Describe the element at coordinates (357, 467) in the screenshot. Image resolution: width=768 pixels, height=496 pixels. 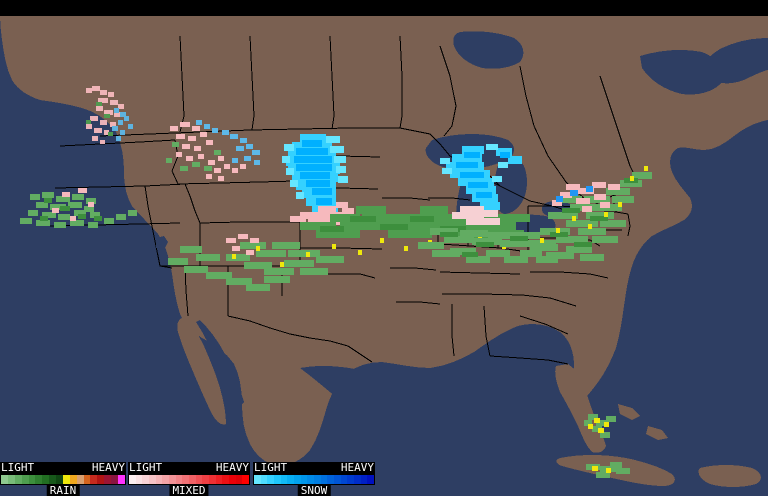
I see `legend-heavy-label-snow: HEAVY` at that location.